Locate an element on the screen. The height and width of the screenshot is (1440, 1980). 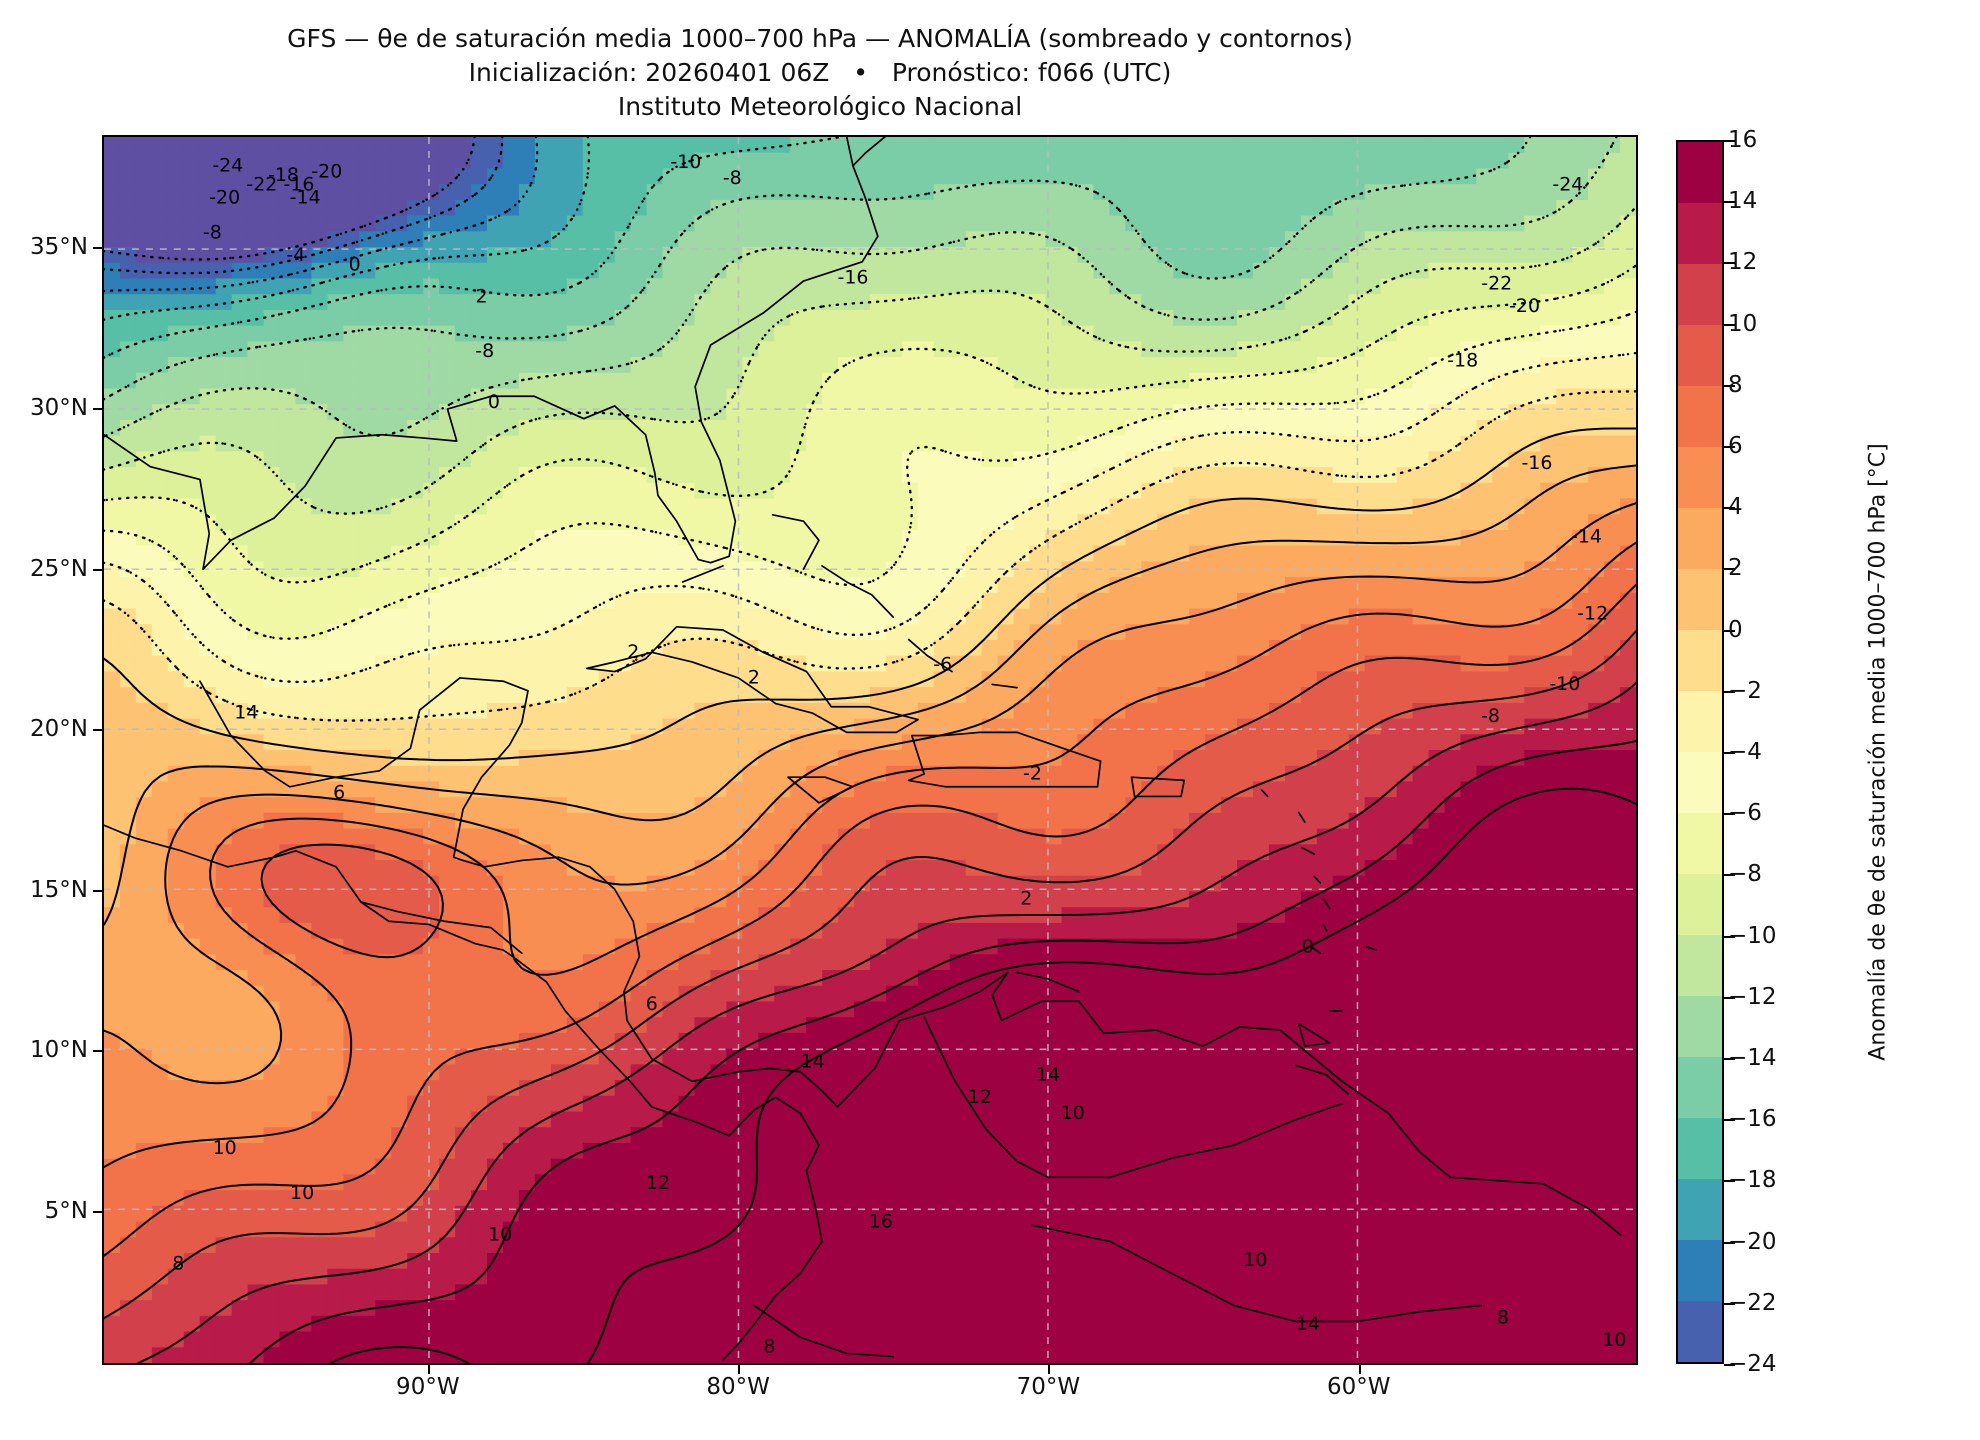
latitude-tick-label: 30°N is located at coordinates (59, 407).